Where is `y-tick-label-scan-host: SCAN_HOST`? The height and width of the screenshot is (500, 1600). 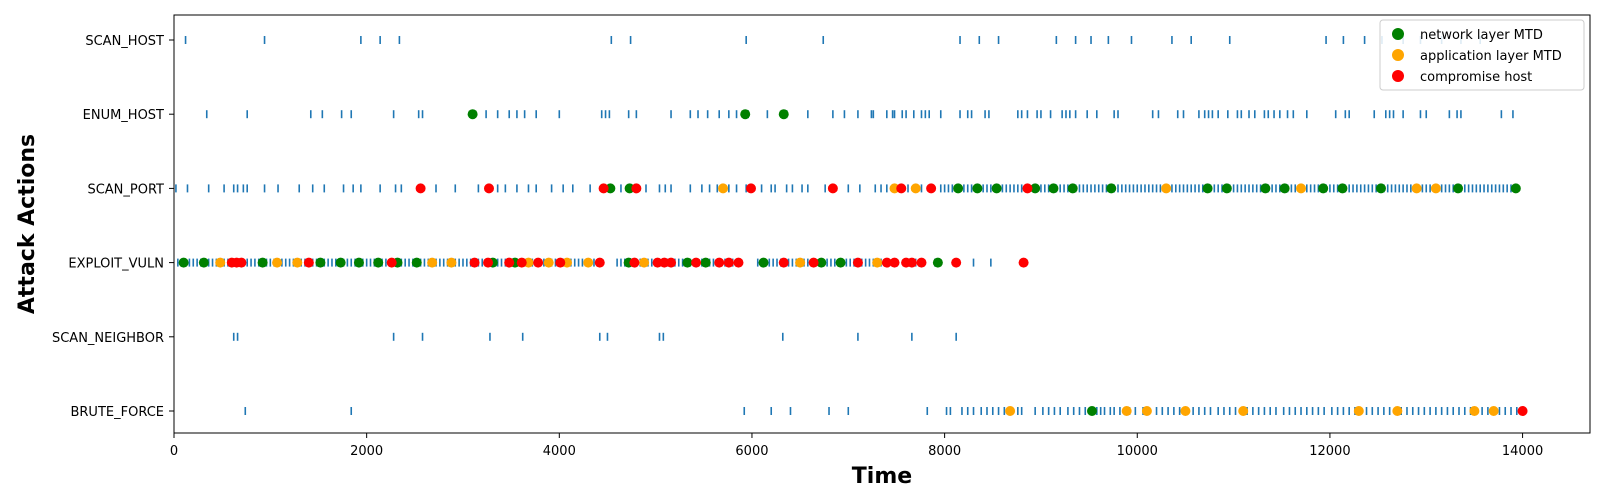
y-tick-label-scan-host: SCAN_HOST is located at coordinates (124, 41).